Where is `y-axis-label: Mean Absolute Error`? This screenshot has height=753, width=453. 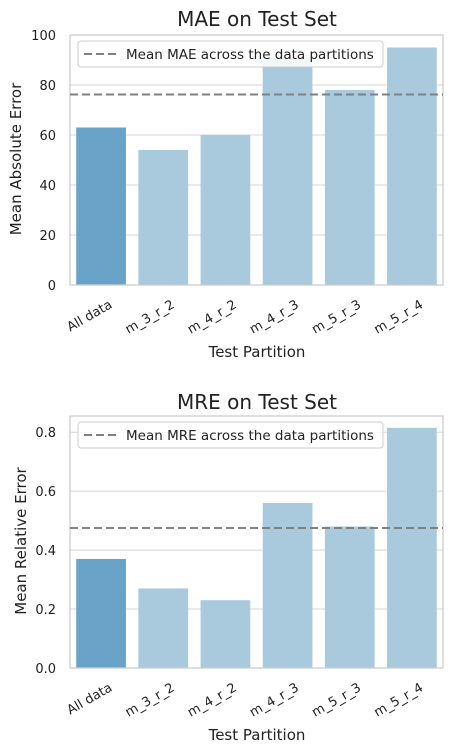
y-axis-label: Mean Absolute Error is located at coordinates (16, 158).